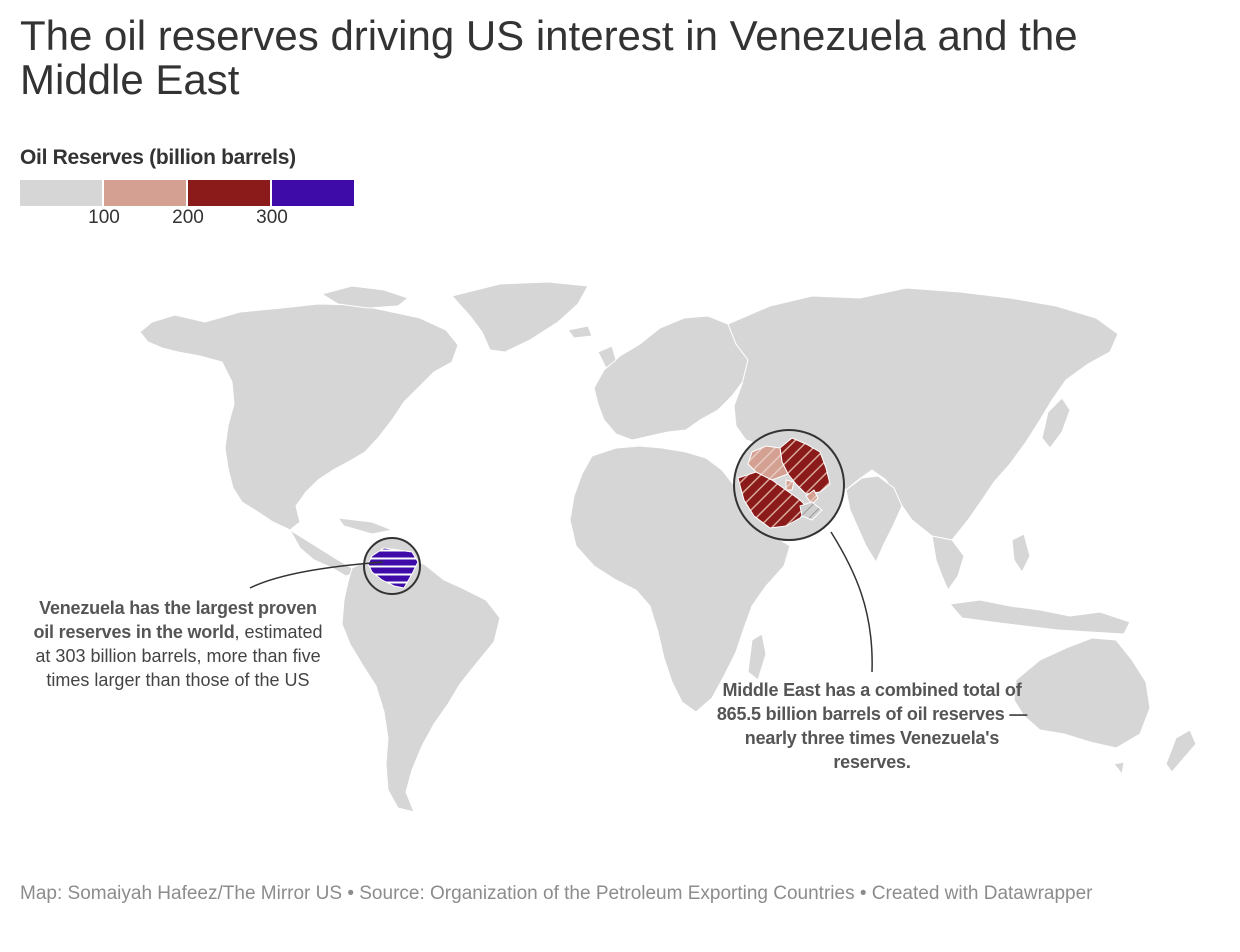  I want to click on kuwait, so click(790, 485).